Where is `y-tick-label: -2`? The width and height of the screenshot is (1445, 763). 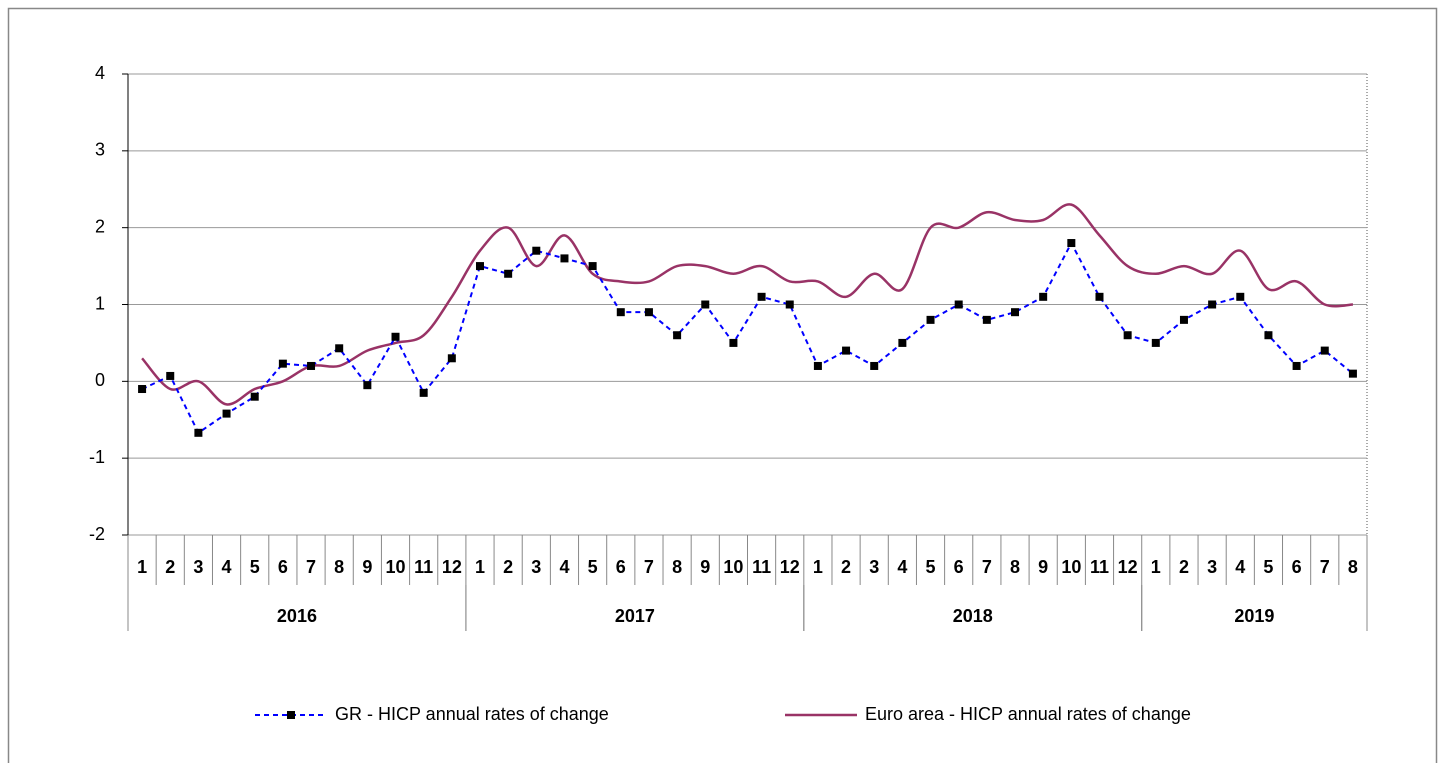 y-tick-label: -2 is located at coordinates (97, 534).